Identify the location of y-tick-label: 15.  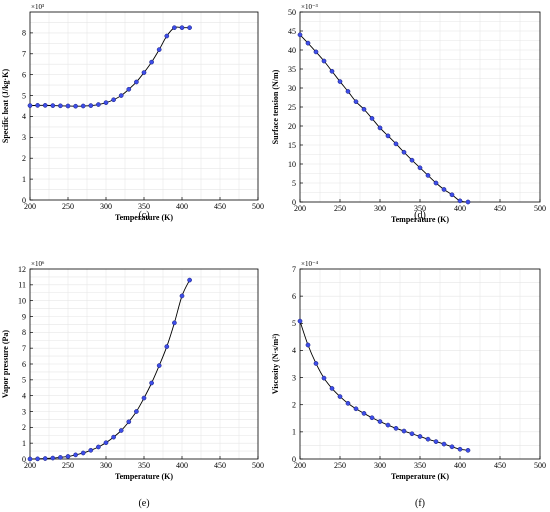
(292, 145).